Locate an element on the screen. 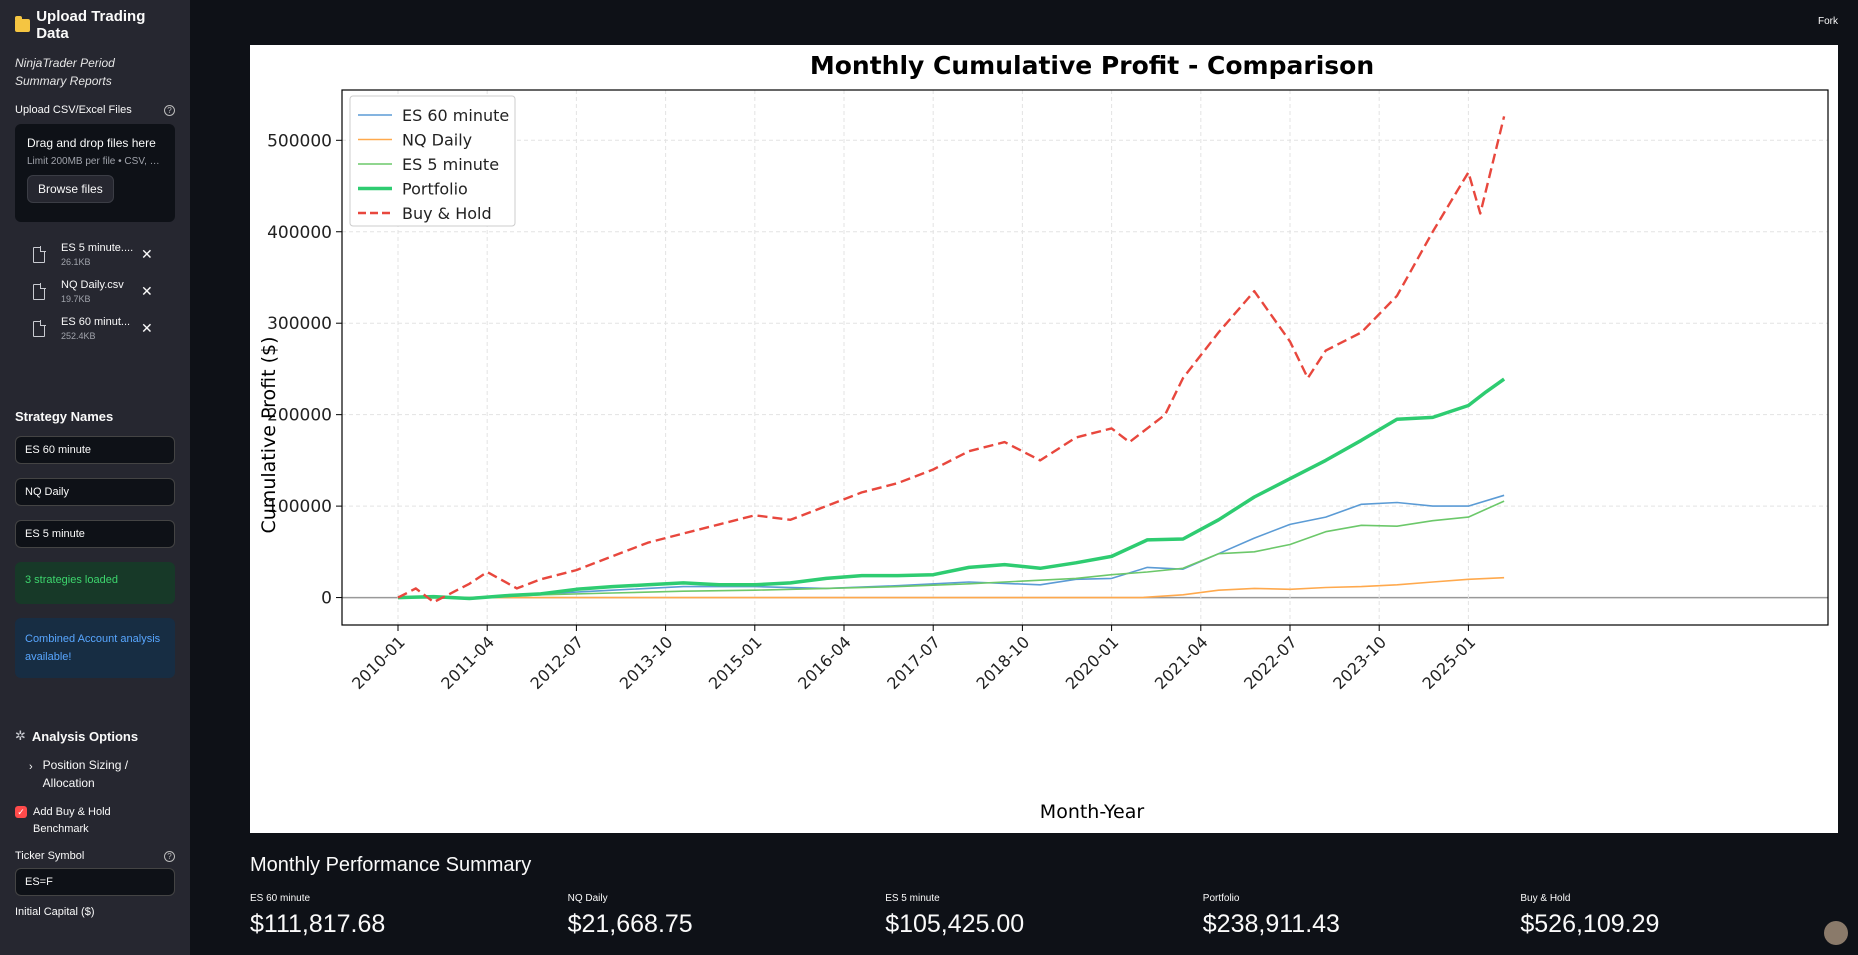  series-line-portfolio is located at coordinates (951, 489).